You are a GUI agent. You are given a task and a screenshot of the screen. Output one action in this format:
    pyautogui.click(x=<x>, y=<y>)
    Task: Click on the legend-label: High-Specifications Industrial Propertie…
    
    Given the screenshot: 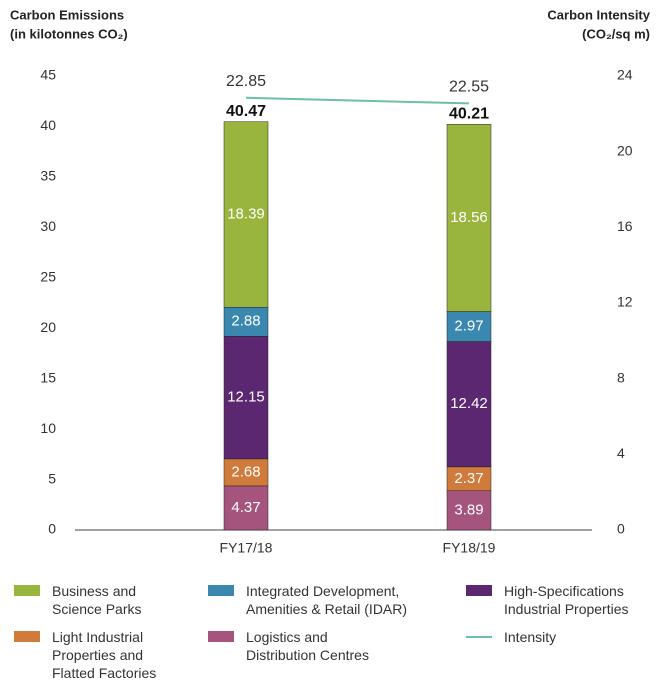 What is the action you would take?
    pyautogui.click(x=566, y=600)
    